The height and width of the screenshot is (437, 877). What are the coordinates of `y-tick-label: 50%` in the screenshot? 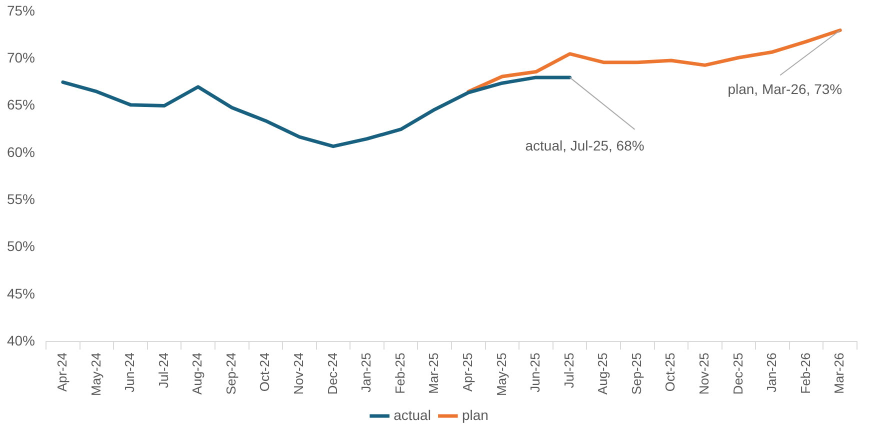 It's located at (21, 246).